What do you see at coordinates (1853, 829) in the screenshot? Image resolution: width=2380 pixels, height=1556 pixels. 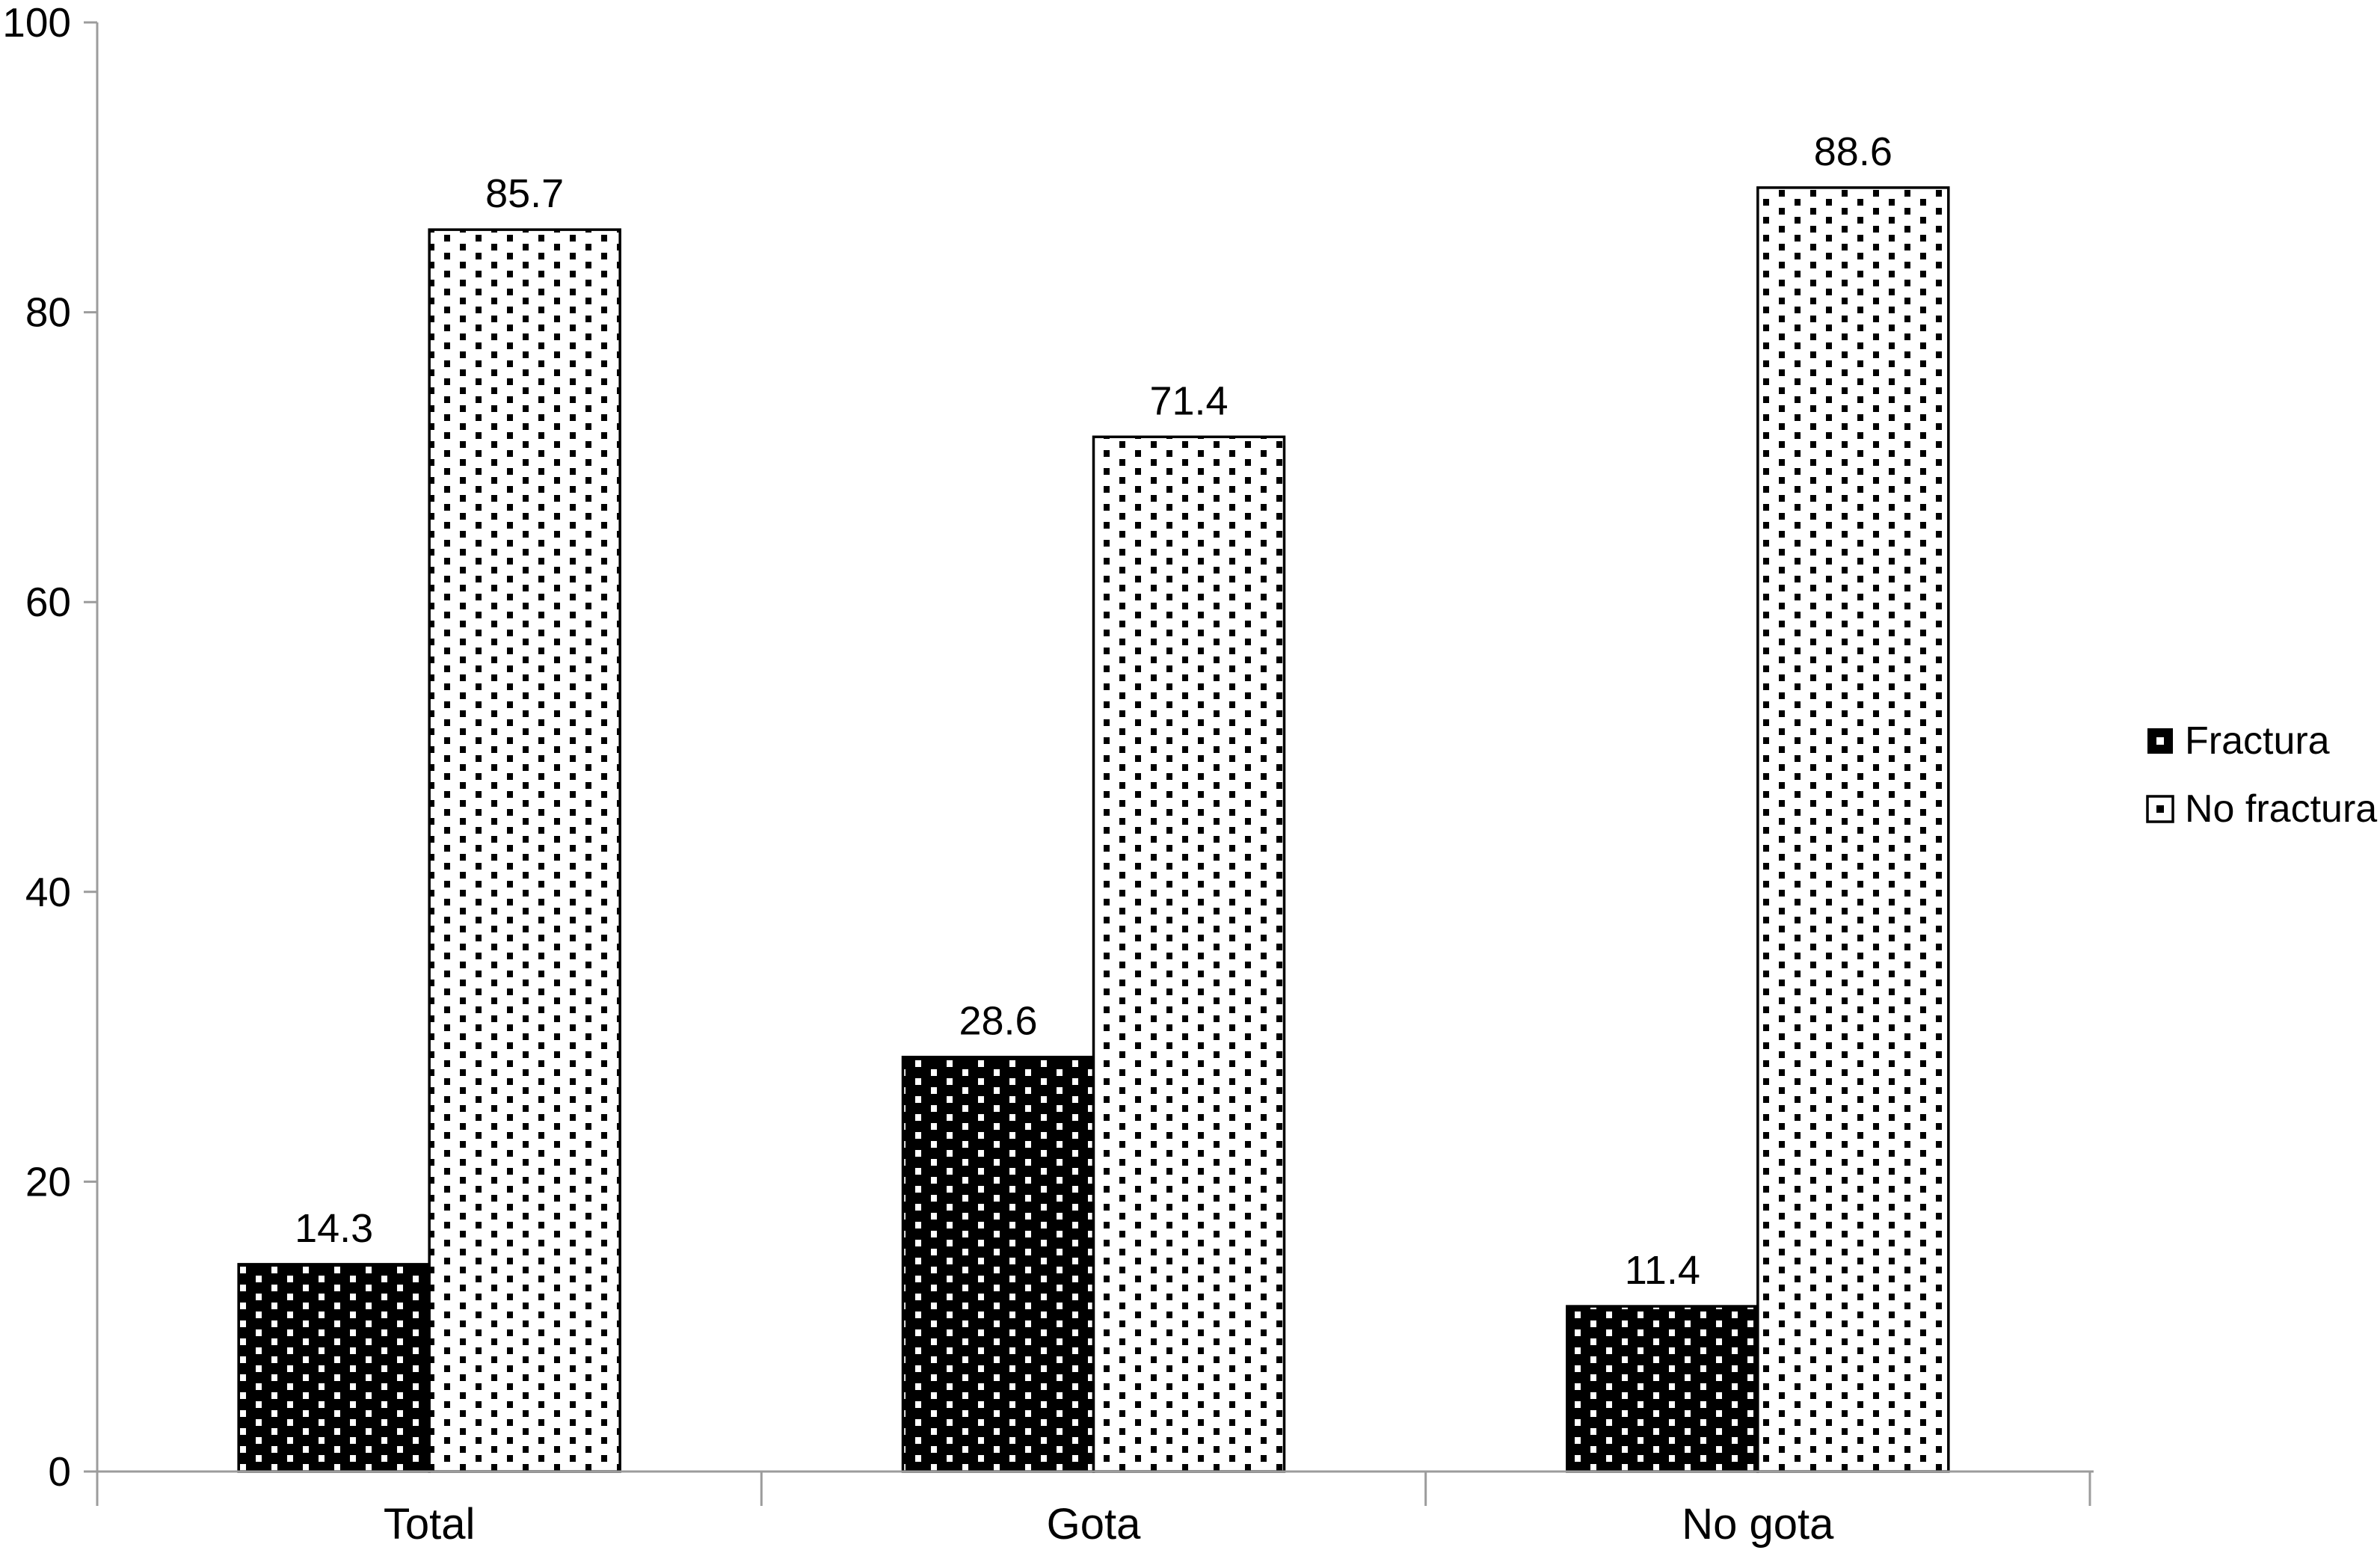 I see `bar-no-fractura-no-gota` at bounding box center [1853, 829].